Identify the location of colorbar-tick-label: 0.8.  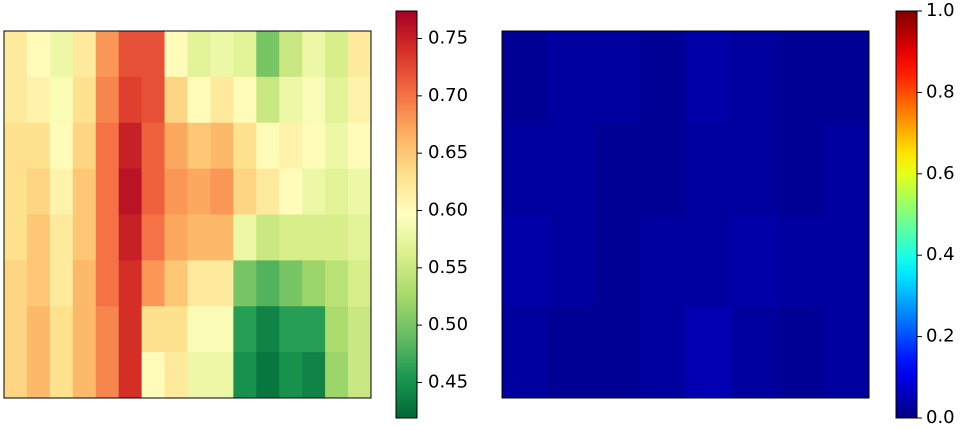
(940, 91).